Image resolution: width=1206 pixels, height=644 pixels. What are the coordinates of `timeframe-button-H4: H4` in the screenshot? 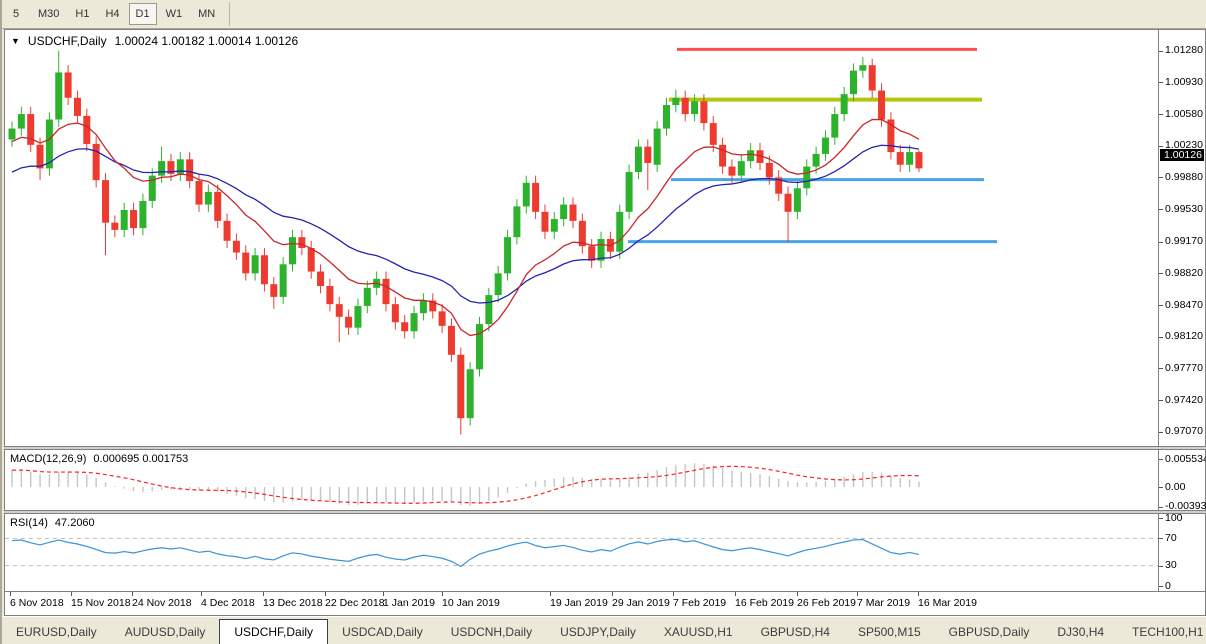 It's located at (112, 14).